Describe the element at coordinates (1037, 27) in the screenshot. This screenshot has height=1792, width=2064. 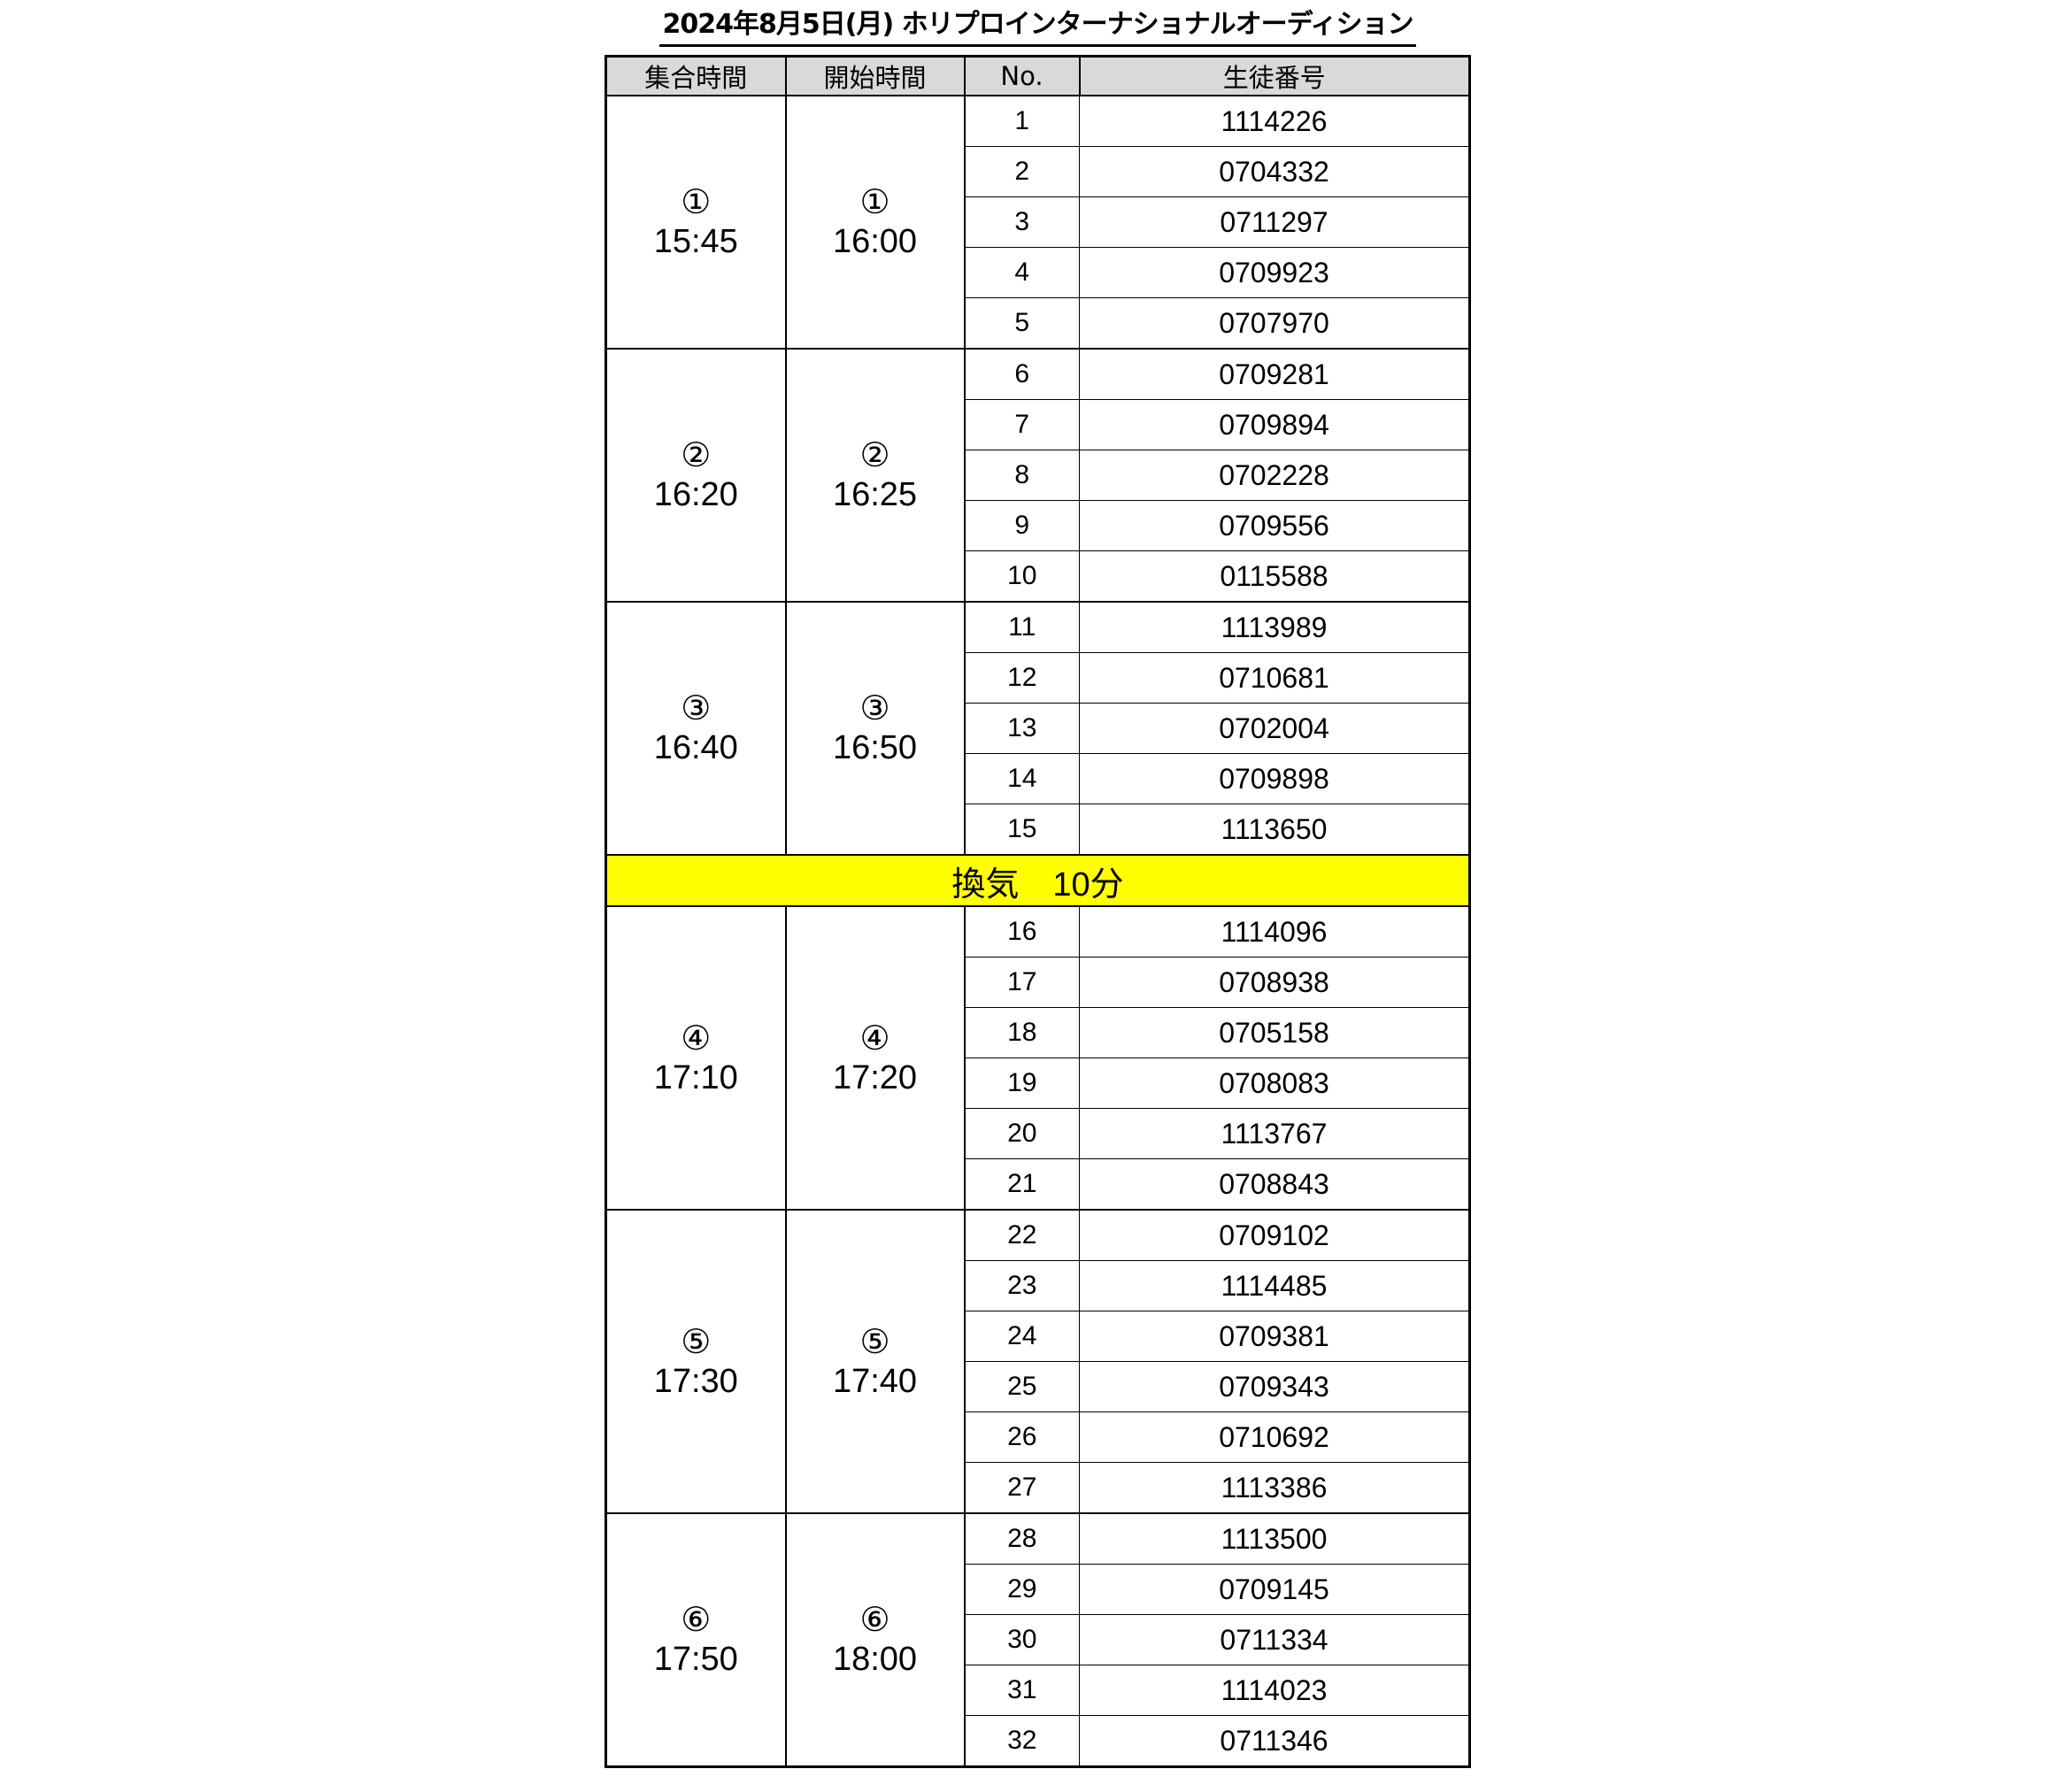
I see `document-title: 2024年8月5日(月) ホリプロインターナショナルオーディション` at that location.